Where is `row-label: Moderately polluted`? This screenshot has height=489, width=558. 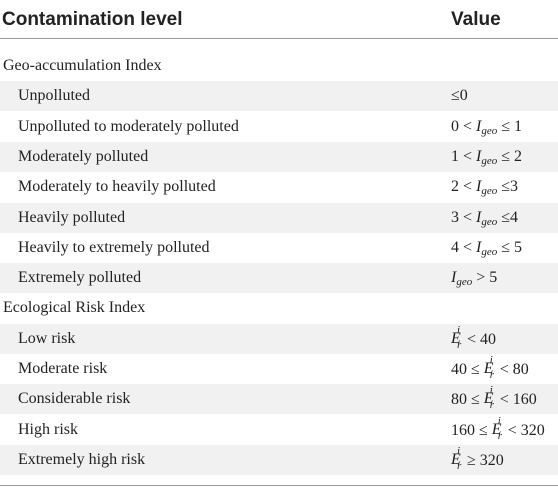
row-label: Moderately polluted is located at coordinates (83, 156).